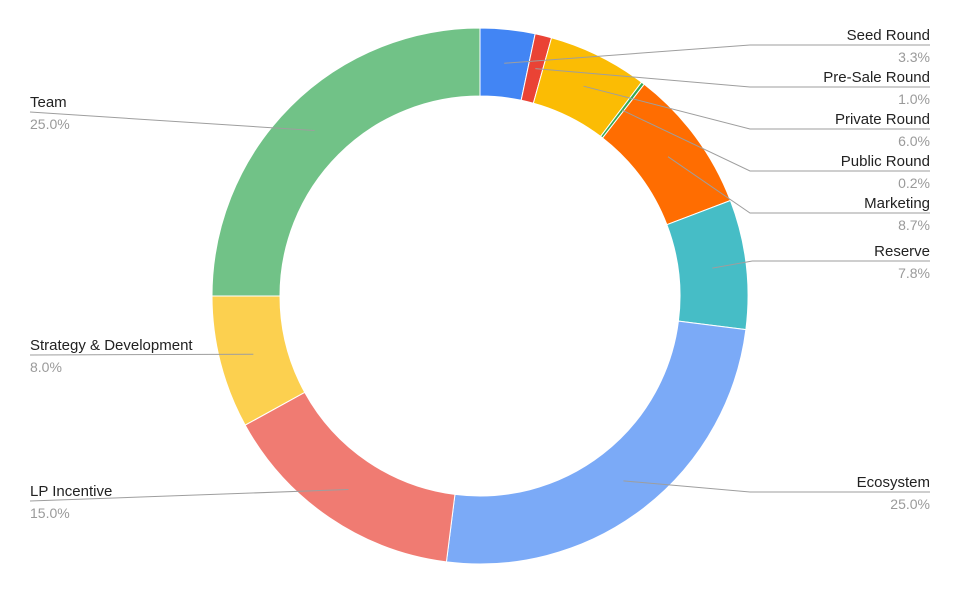 This screenshot has width=960, height=593. I want to click on label-lp-incentive: LP Incentive, so click(71, 491).